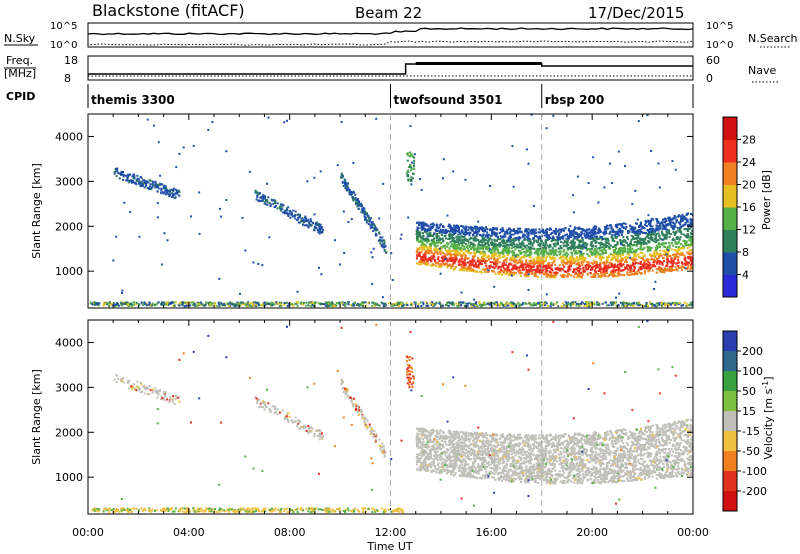 The width and height of the screenshot is (800, 554). I want to click on velocity-ylabel: Slant Range [km], so click(36, 417).